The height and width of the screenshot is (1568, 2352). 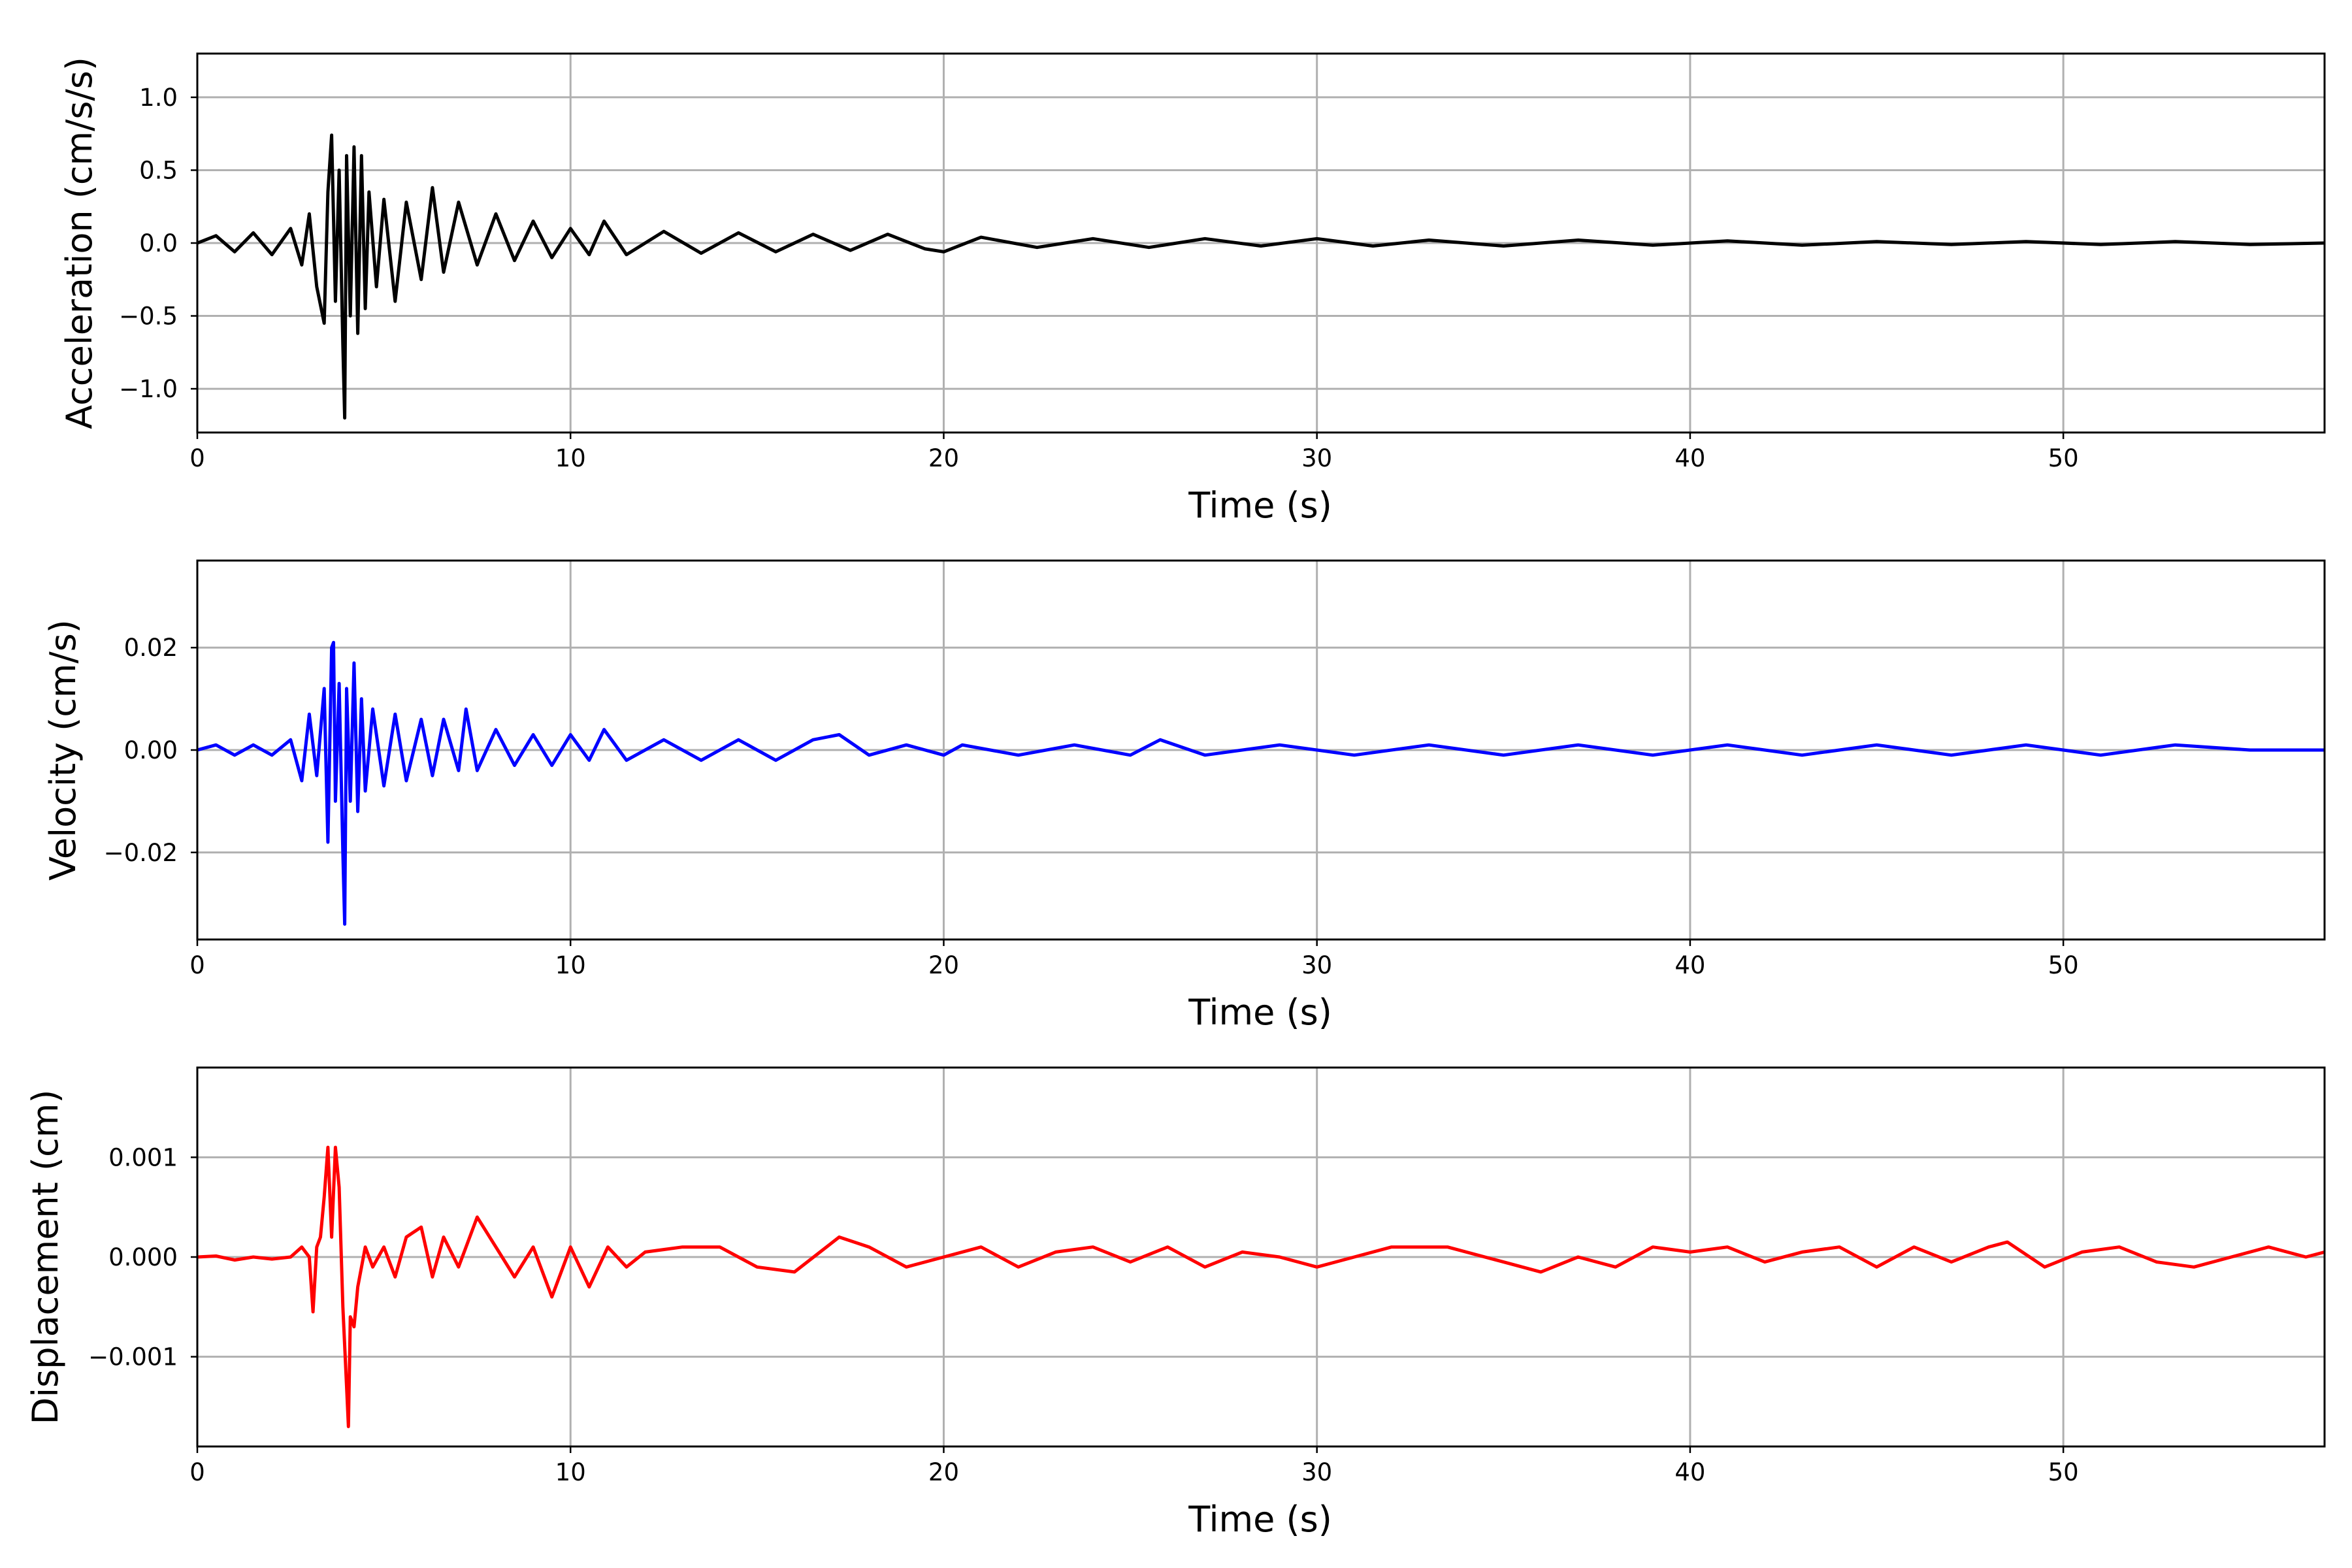 What do you see at coordinates (197, 458) in the screenshot?
I see `acceleration-xtick-label: 0` at bounding box center [197, 458].